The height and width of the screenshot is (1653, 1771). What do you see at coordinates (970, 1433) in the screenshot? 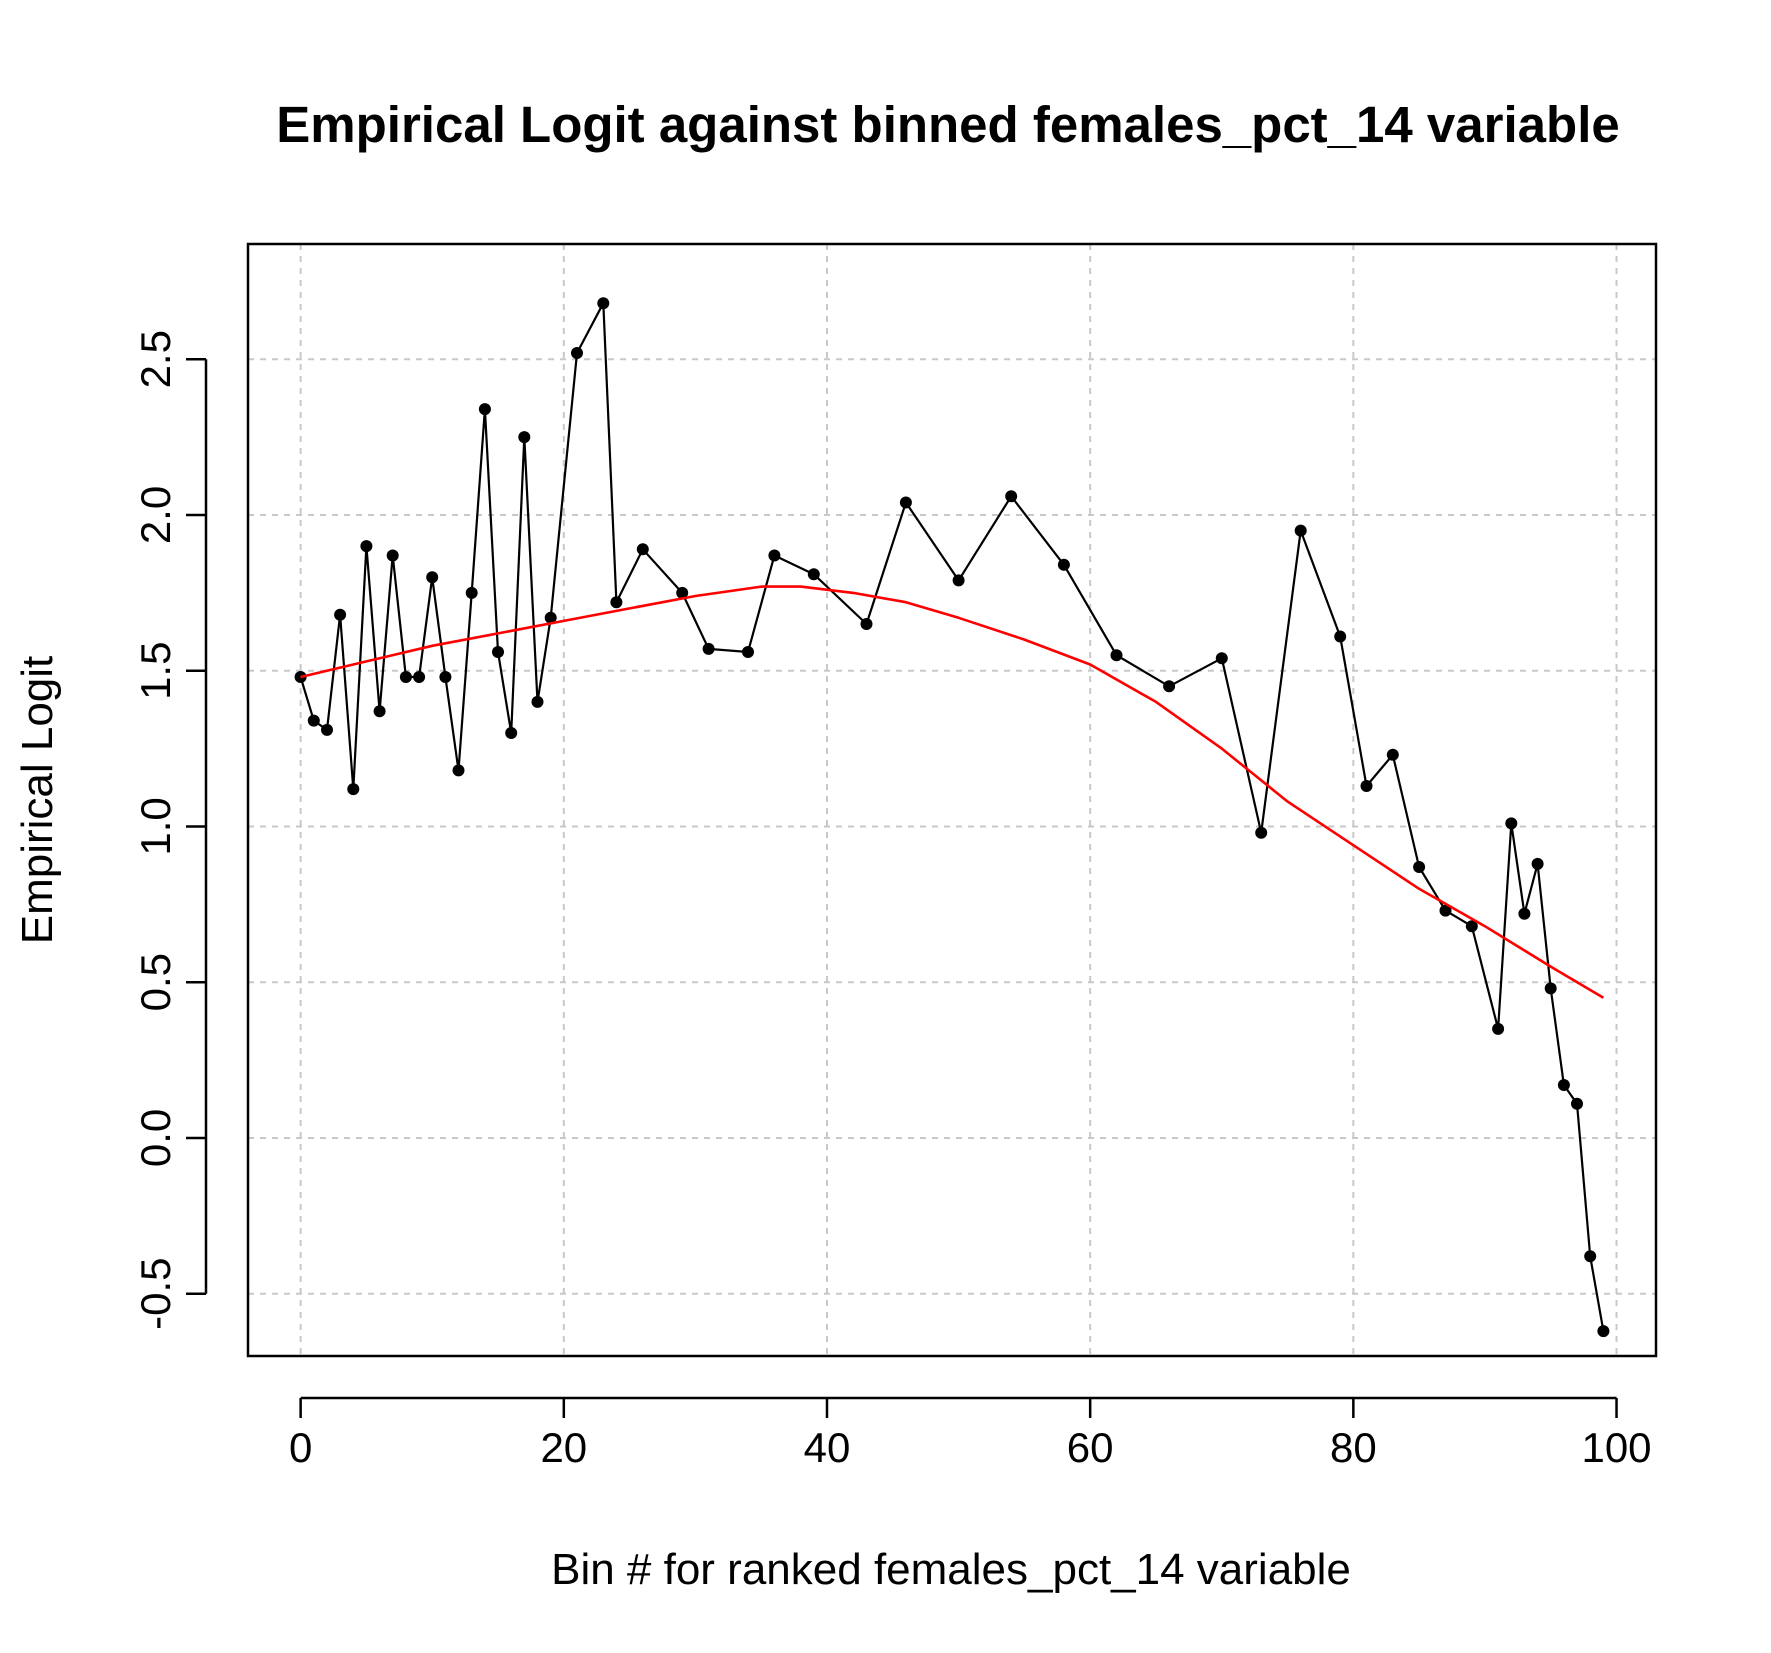
I see `x-axis: 0 20 40 60 80 100` at bounding box center [970, 1433].